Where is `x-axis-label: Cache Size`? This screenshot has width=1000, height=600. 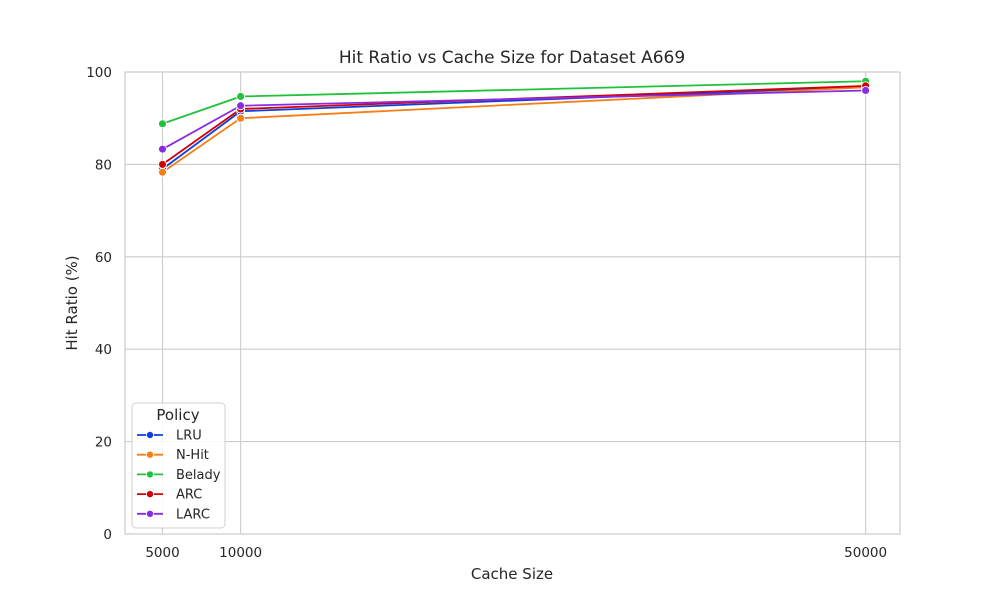
x-axis-label: Cache Size is located at coordinates (512, 574).